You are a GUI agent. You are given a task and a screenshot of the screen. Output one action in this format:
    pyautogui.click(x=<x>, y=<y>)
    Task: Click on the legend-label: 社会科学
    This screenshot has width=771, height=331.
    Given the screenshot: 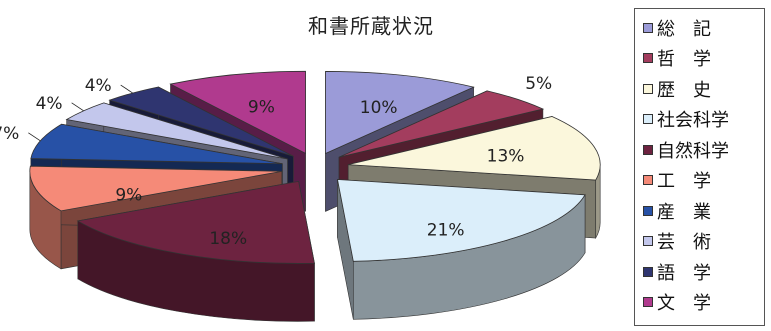 What is the action you would take?
    pyautogui.click(x=693, y=120)
    